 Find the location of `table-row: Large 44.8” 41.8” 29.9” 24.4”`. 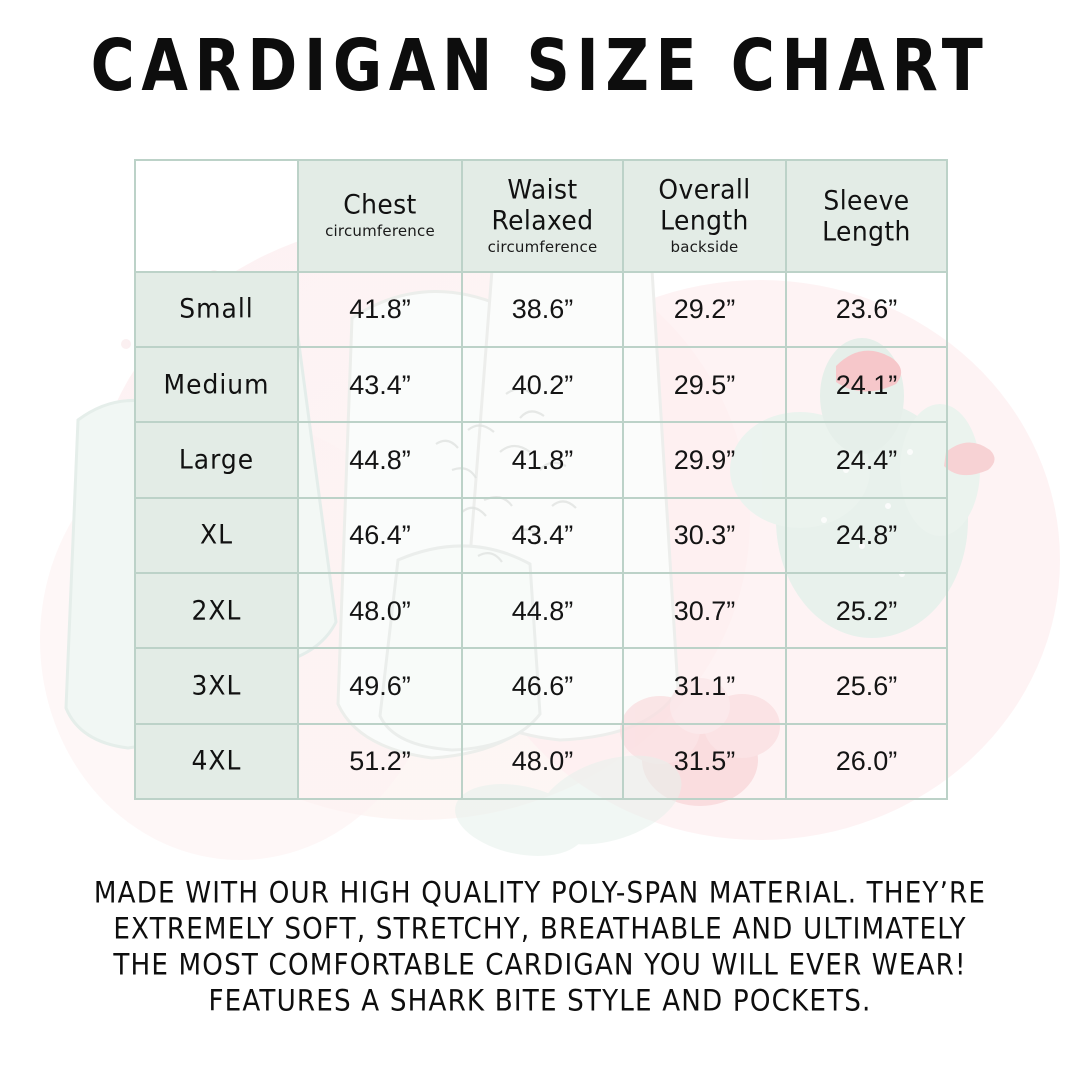

table-row: Large 44.8” 41.8” 29.9” 24.4” is located at coordinates (541, 460).